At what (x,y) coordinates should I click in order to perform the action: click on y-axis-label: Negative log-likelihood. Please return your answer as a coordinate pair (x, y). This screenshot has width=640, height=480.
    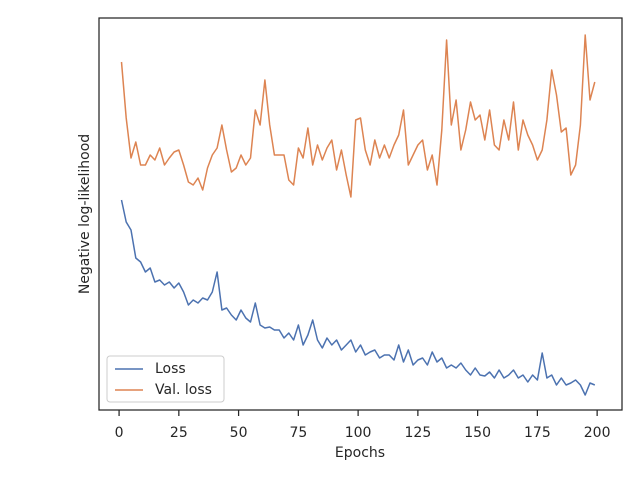
    Looking at the image, I should click on (85, 214).